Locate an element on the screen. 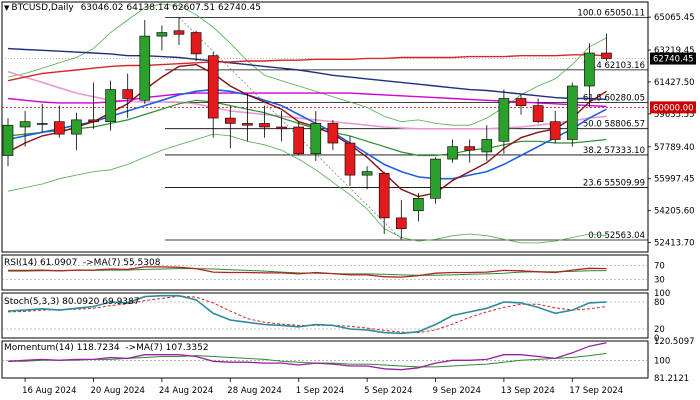 The width and height of the screenshot is (700, 400). stoch-title: Stoch(5,3,3) 80.0920 69.9387 is located at coordinates (72, 302).